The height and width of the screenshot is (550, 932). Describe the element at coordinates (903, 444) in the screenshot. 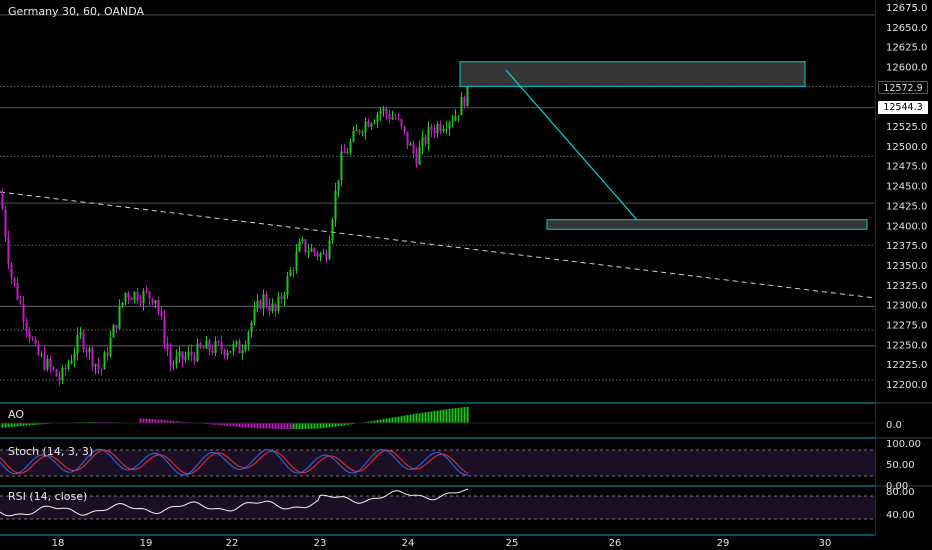

I see `stoch-level-label: 100.00` at that location.